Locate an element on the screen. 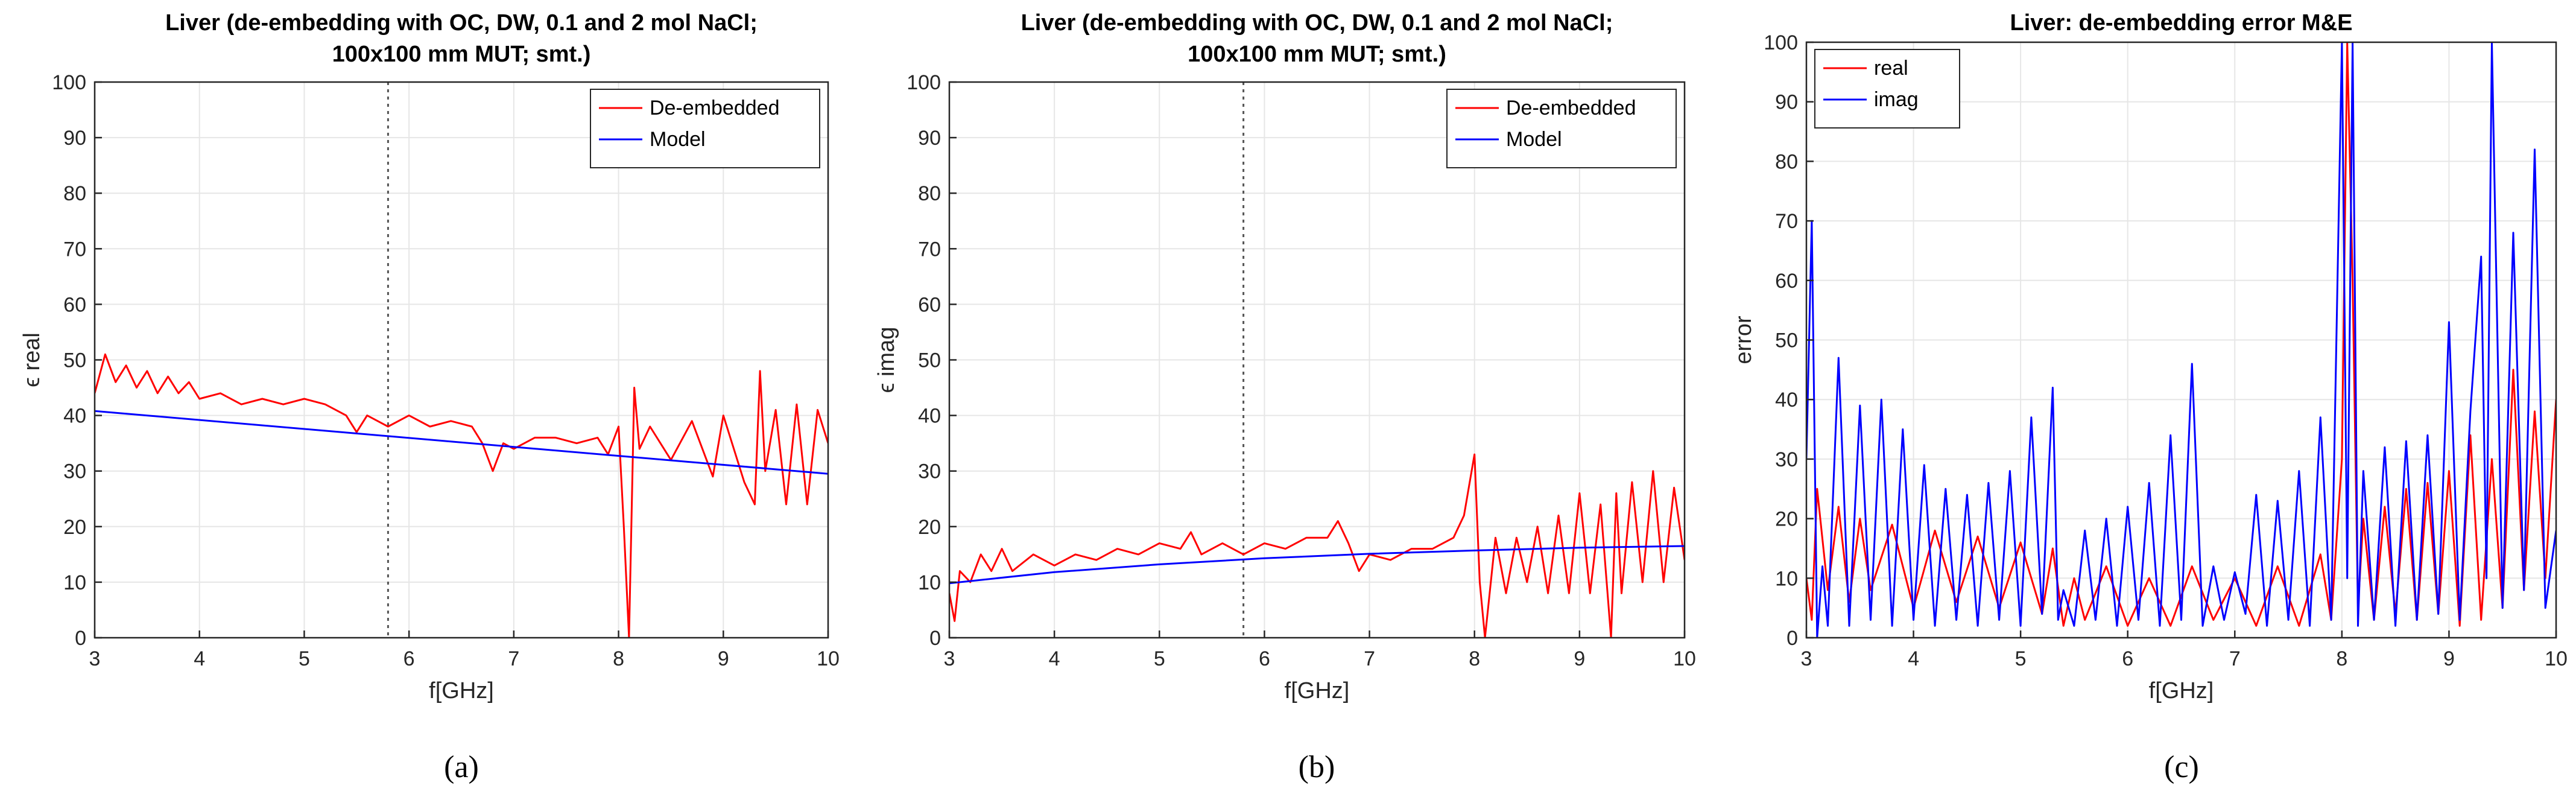  panel-caption: (a) is located at coordinates (461, 767).